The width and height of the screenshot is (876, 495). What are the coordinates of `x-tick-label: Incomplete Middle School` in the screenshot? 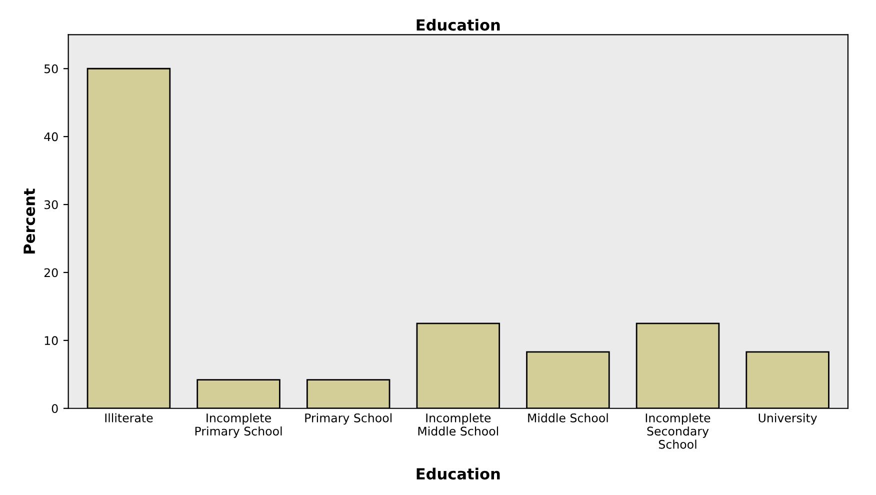 It's located at (458, 424).